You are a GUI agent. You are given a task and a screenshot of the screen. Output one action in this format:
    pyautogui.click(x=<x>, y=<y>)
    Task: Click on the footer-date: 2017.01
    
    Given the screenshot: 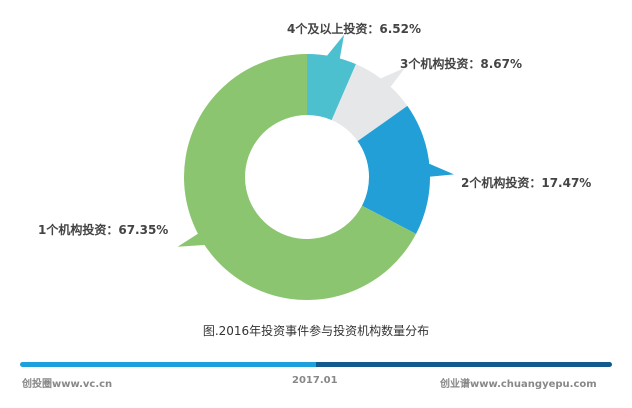 What is the action you would take?
    pyautogui.click(x=315, y=380)
    